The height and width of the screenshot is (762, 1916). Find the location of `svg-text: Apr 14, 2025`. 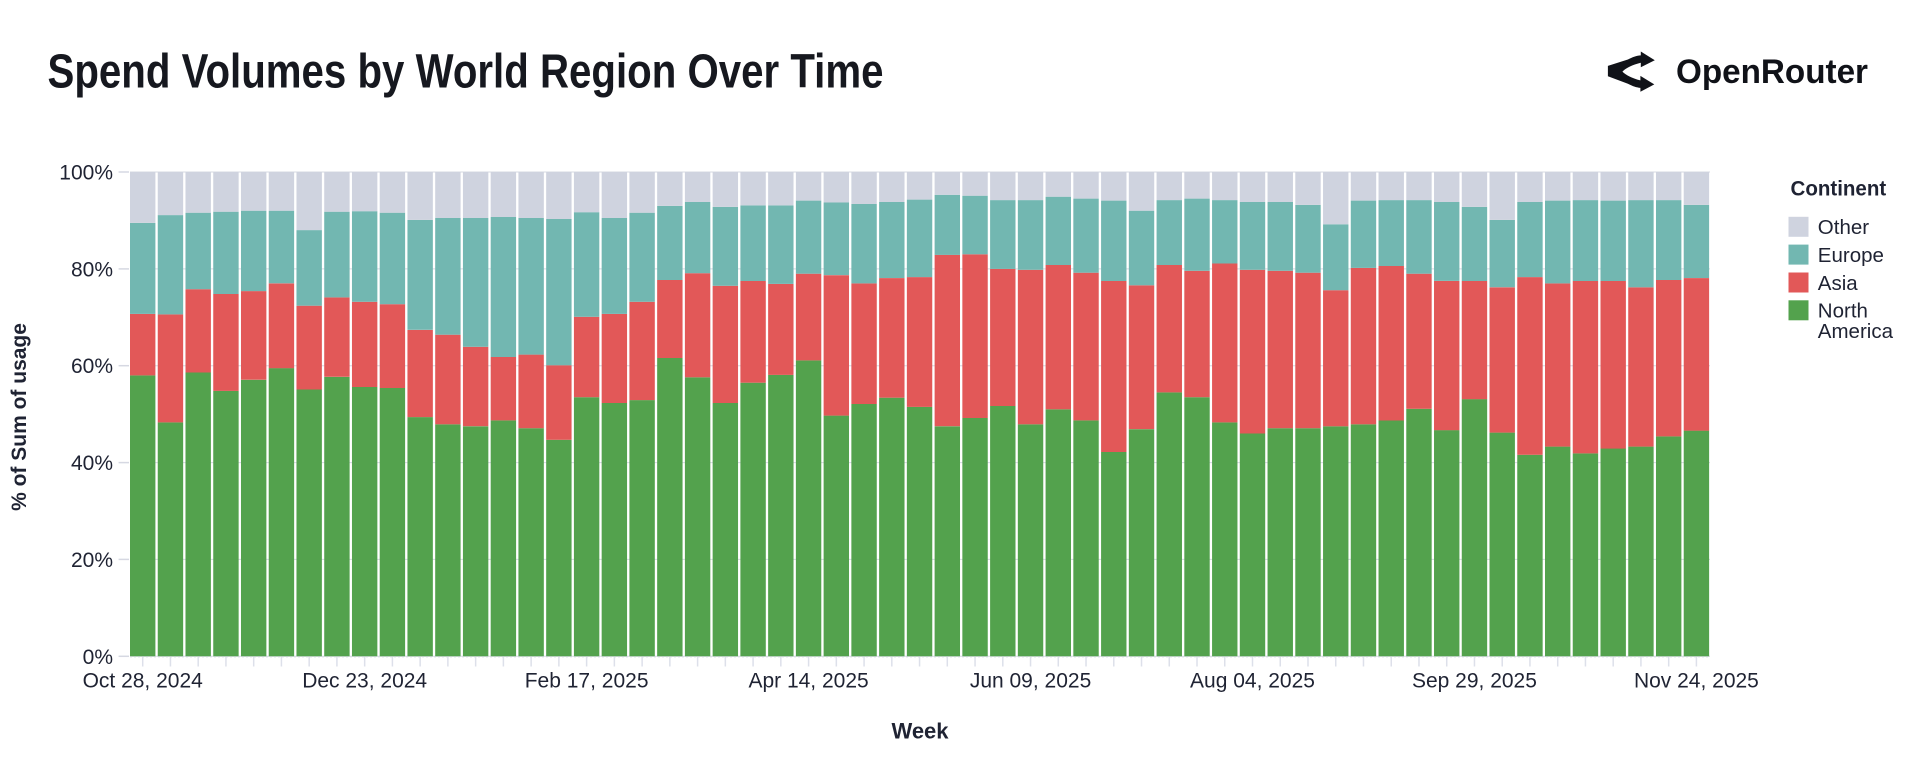

svg-text: Apr 14, 2025 is located at coordinates (808, 681).